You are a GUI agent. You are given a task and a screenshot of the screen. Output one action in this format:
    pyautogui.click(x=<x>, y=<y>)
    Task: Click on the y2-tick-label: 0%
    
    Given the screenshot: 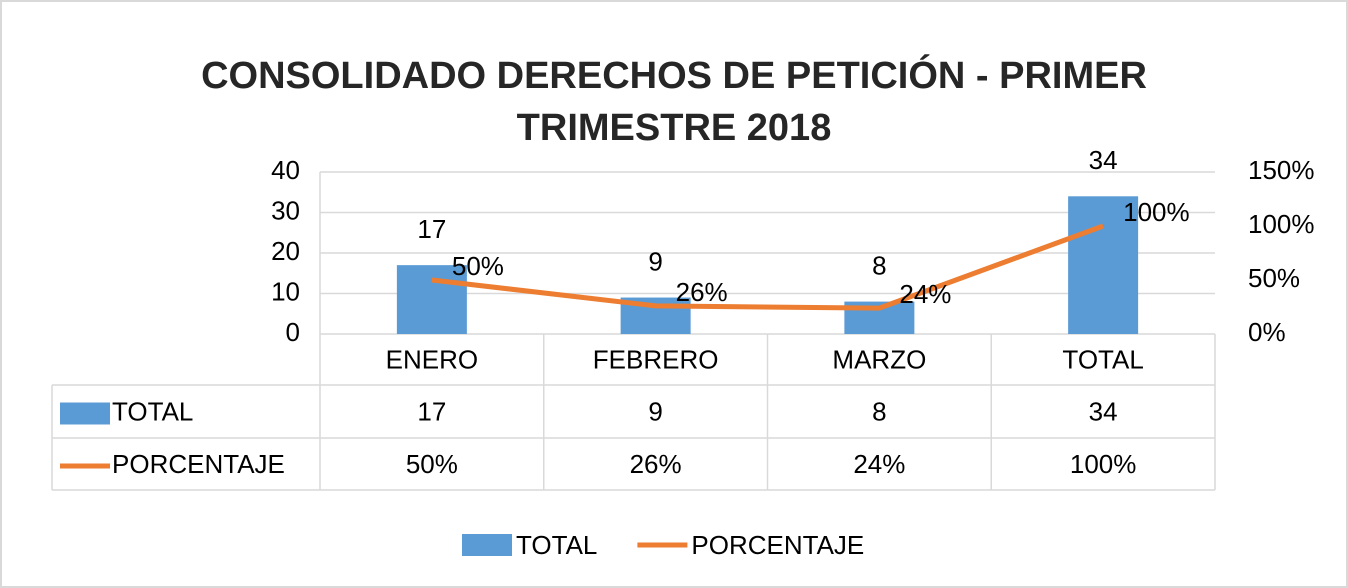 What is the action you would take?
    pyautogui.click(x=1267, y=332)
    